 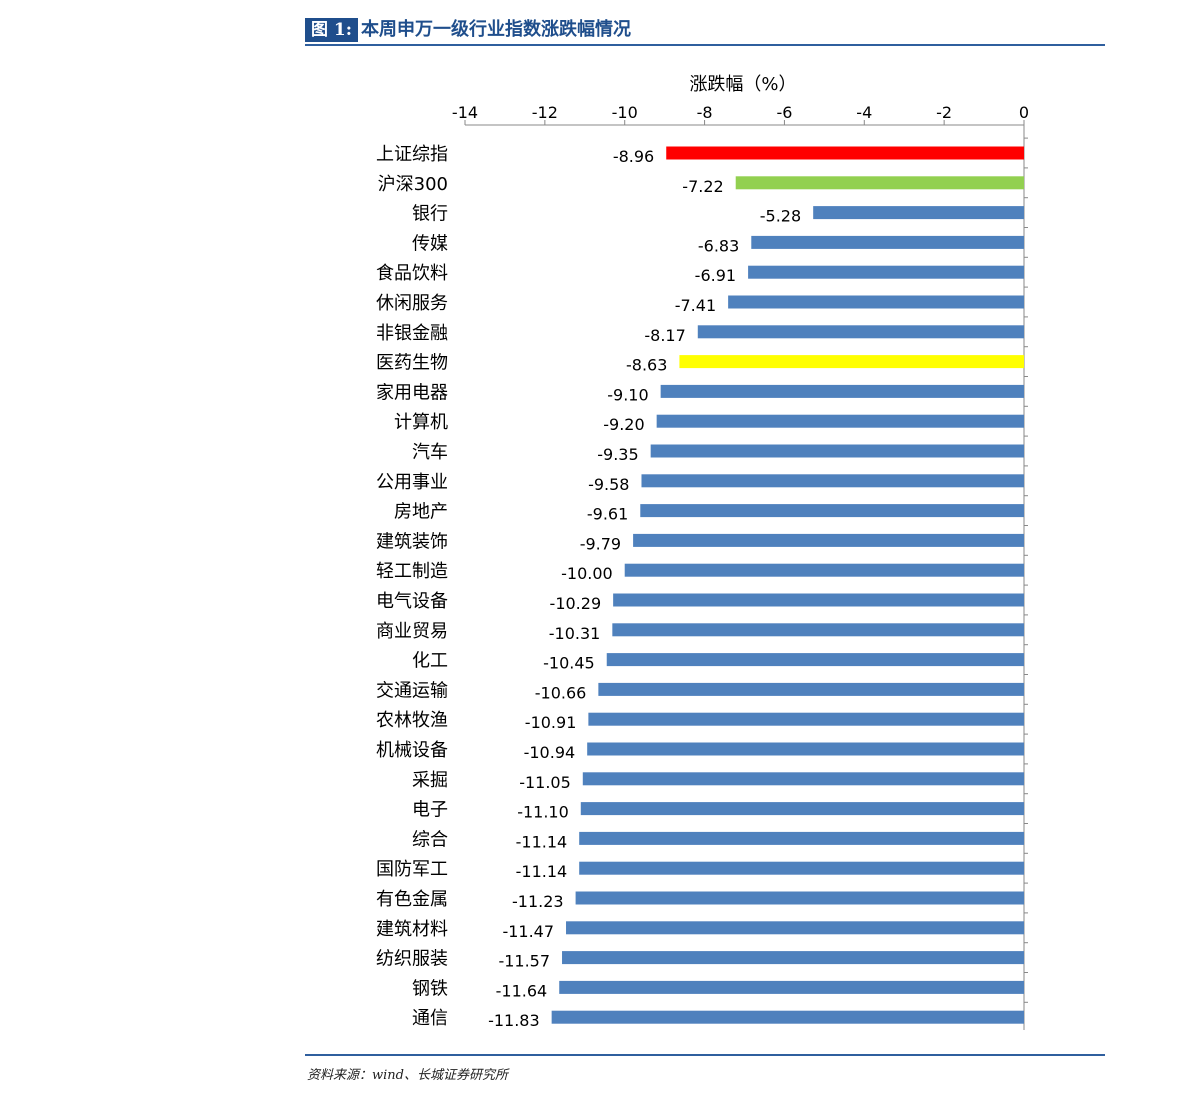 What do you see at coordinates (575, 633) in the screenshot?
I see `data-label: -10.31` at bounding box center [575, 633].